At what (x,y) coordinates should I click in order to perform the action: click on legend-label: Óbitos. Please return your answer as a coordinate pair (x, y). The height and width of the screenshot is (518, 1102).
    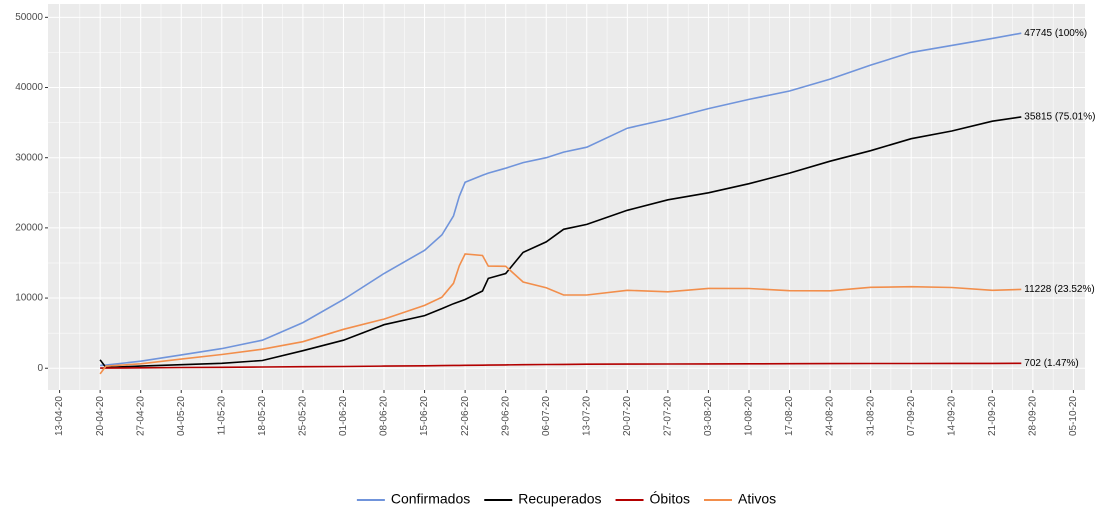
    Looking at the image, I should click on (670, 499).